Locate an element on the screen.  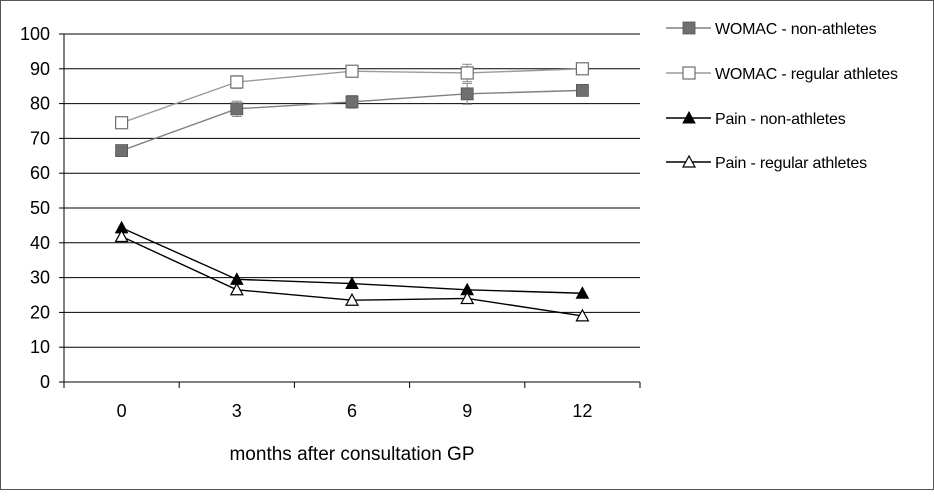
y-tick-label-0: 0 is located at coordinates (45, 382).